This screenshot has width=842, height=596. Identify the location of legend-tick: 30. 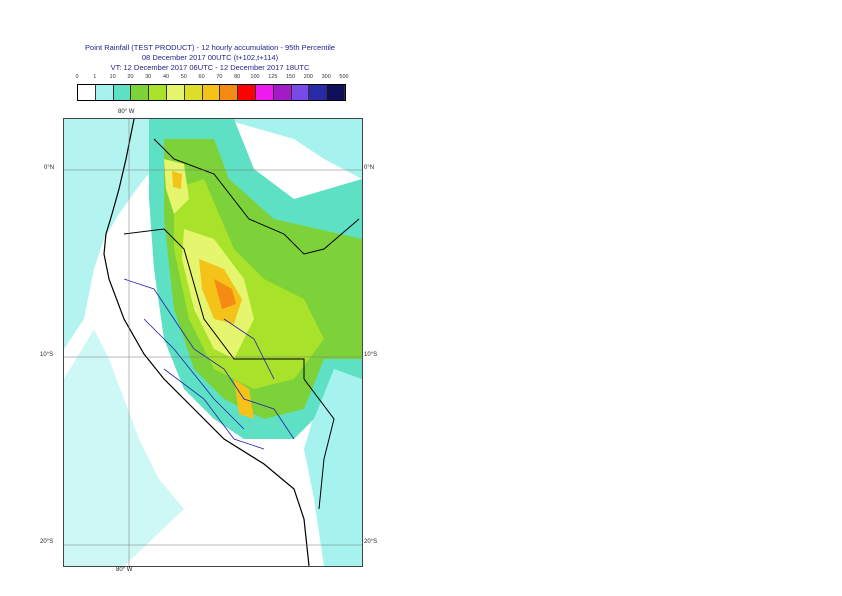
(148, 77).